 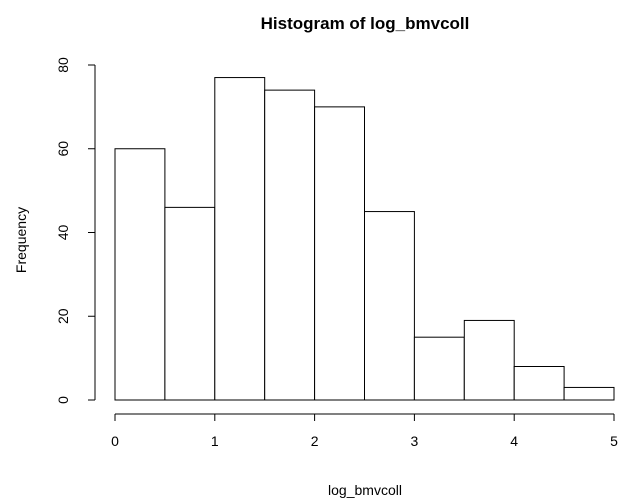 What do you see at coordinates (315, 441) in the screenshot?
I see `x-tick-label: 2` at bounding box center [315, 441].